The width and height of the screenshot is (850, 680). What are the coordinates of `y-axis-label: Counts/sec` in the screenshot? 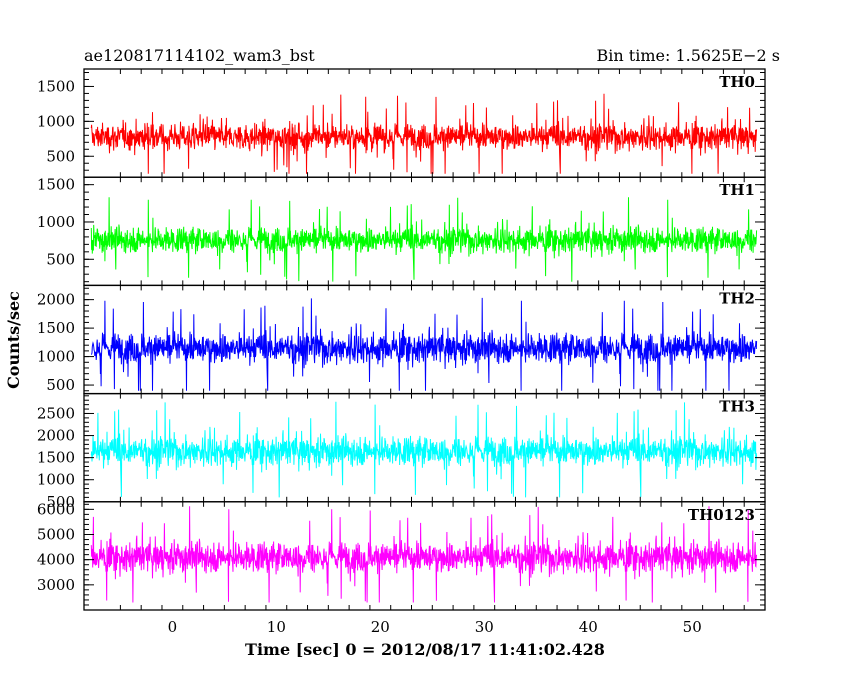 It's located at (13, 340).